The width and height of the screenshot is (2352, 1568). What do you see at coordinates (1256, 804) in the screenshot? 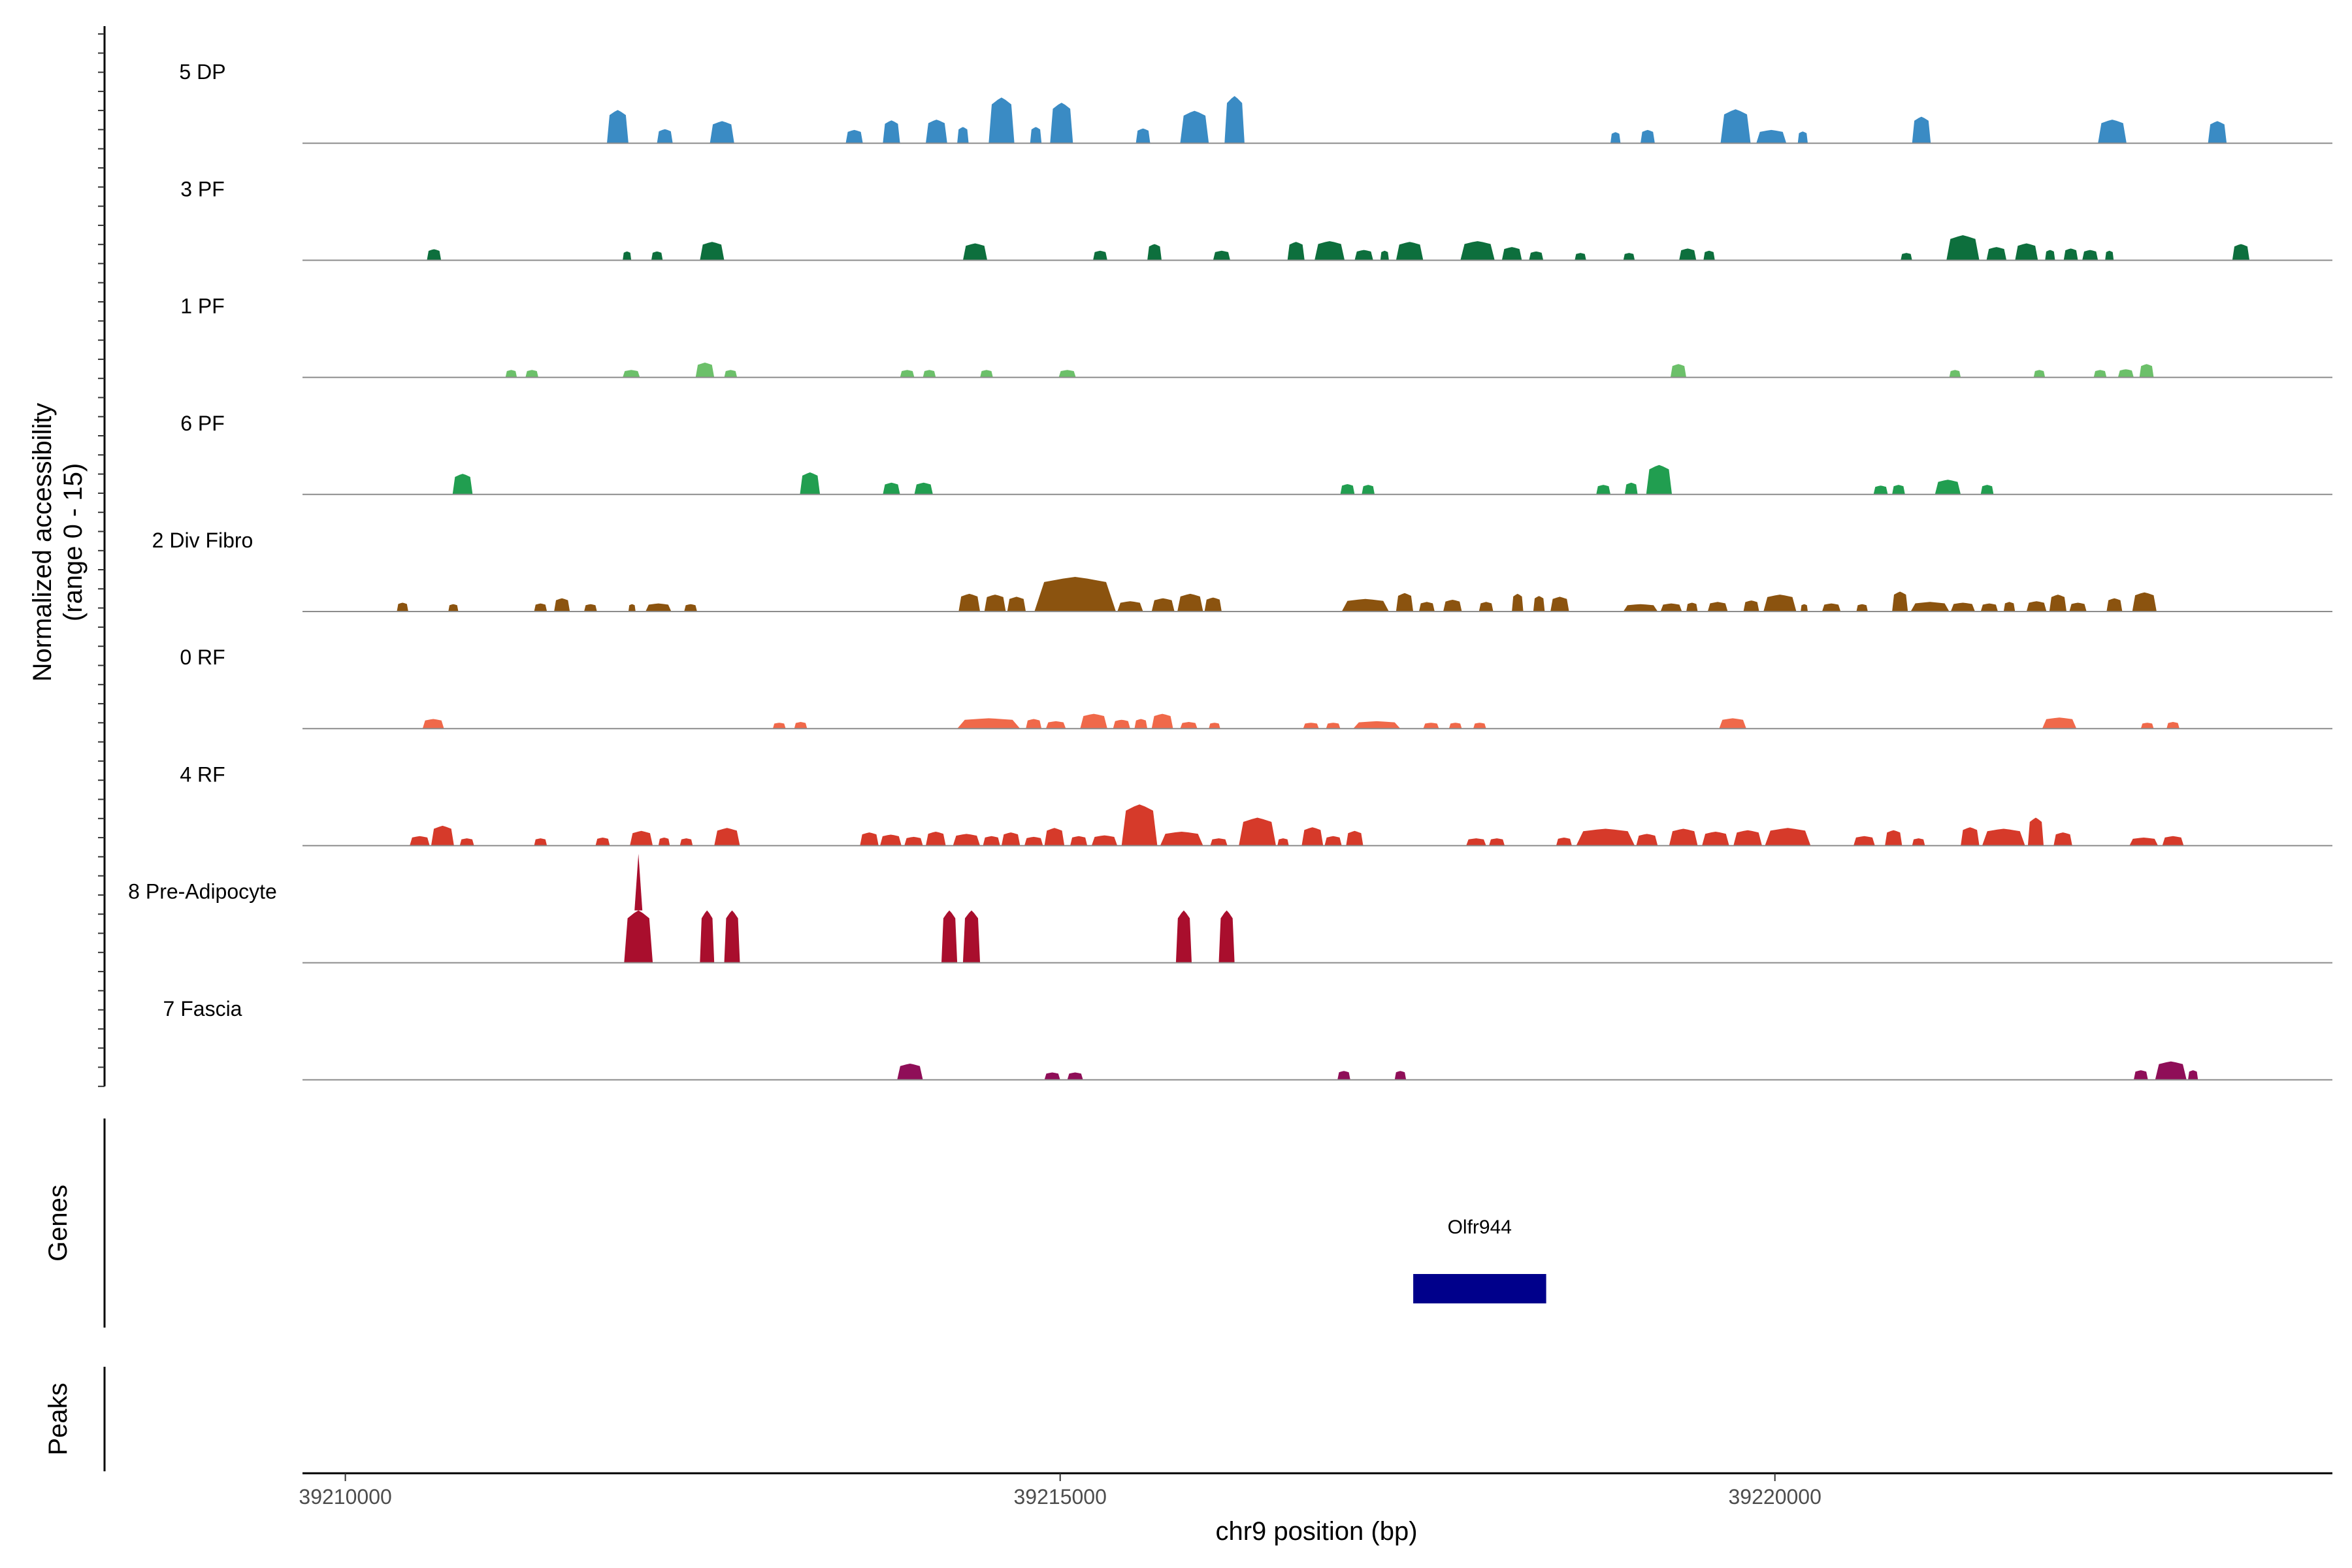
I see `track-6: 4 RF` at bounding box center [1256, 804].